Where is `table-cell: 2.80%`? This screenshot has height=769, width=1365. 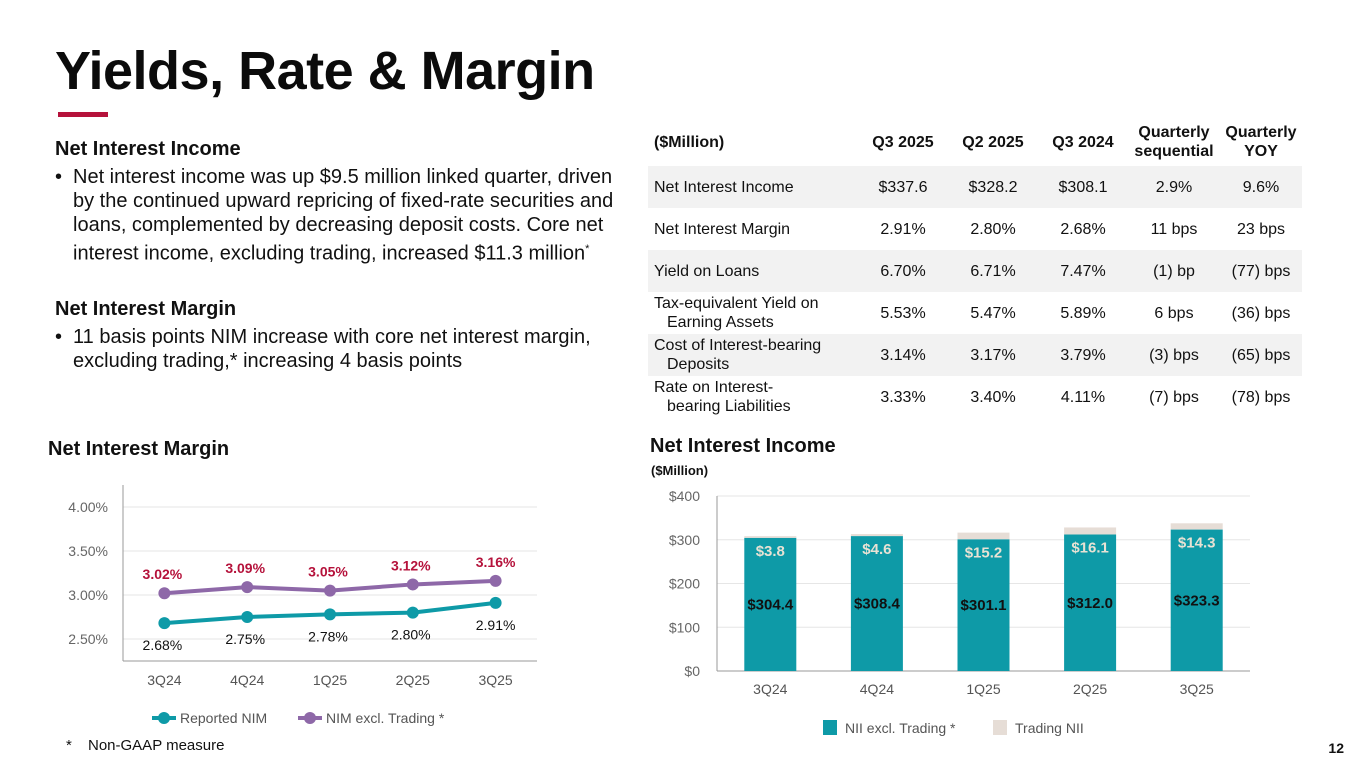
table-cell: 2.80% is located at coordinates (993, 229).